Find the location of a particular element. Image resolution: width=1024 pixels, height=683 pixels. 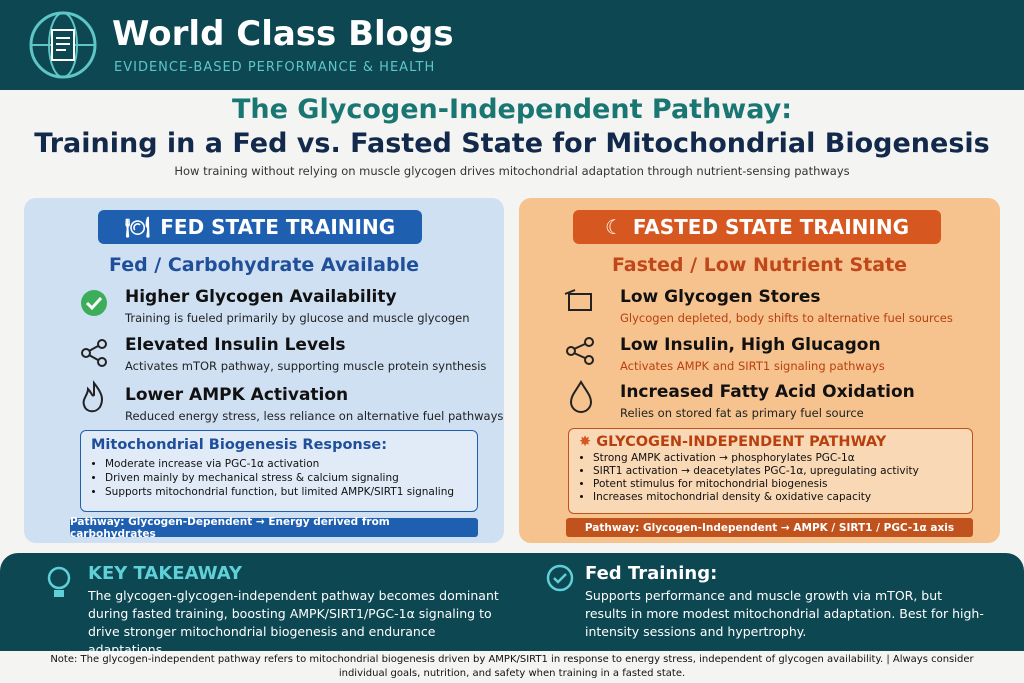

fasted-heading: ☾ FASTED STATE TRAINING is located at coordinates (757, 227).